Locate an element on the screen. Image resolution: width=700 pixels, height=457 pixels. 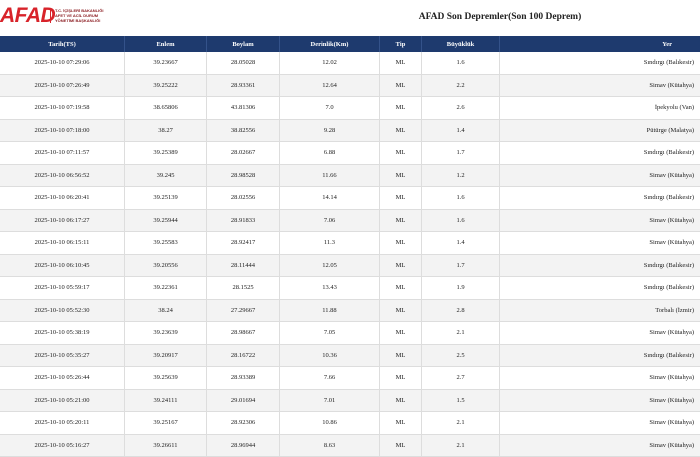
table-cell: 7.05 is located at coordinates (330, 333).